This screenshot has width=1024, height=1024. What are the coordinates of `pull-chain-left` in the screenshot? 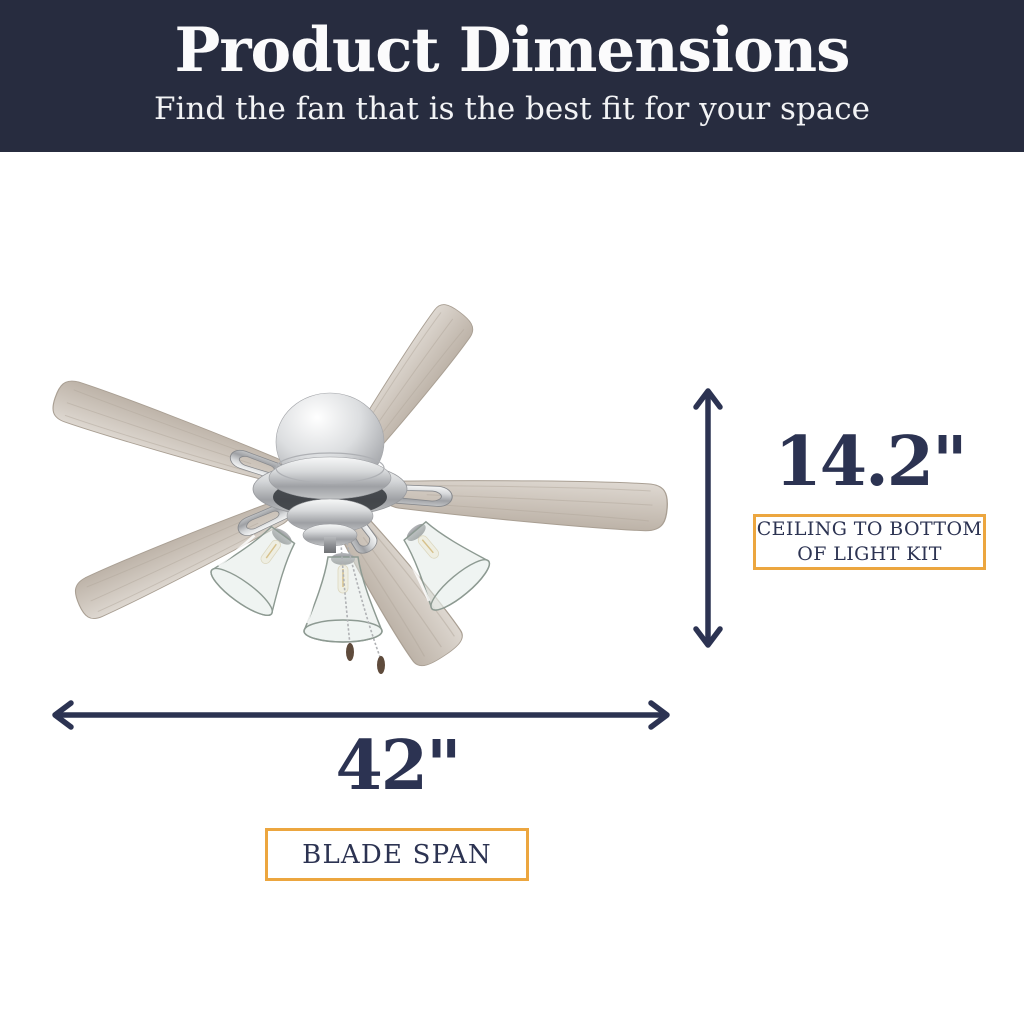 It's located at (345, 594).